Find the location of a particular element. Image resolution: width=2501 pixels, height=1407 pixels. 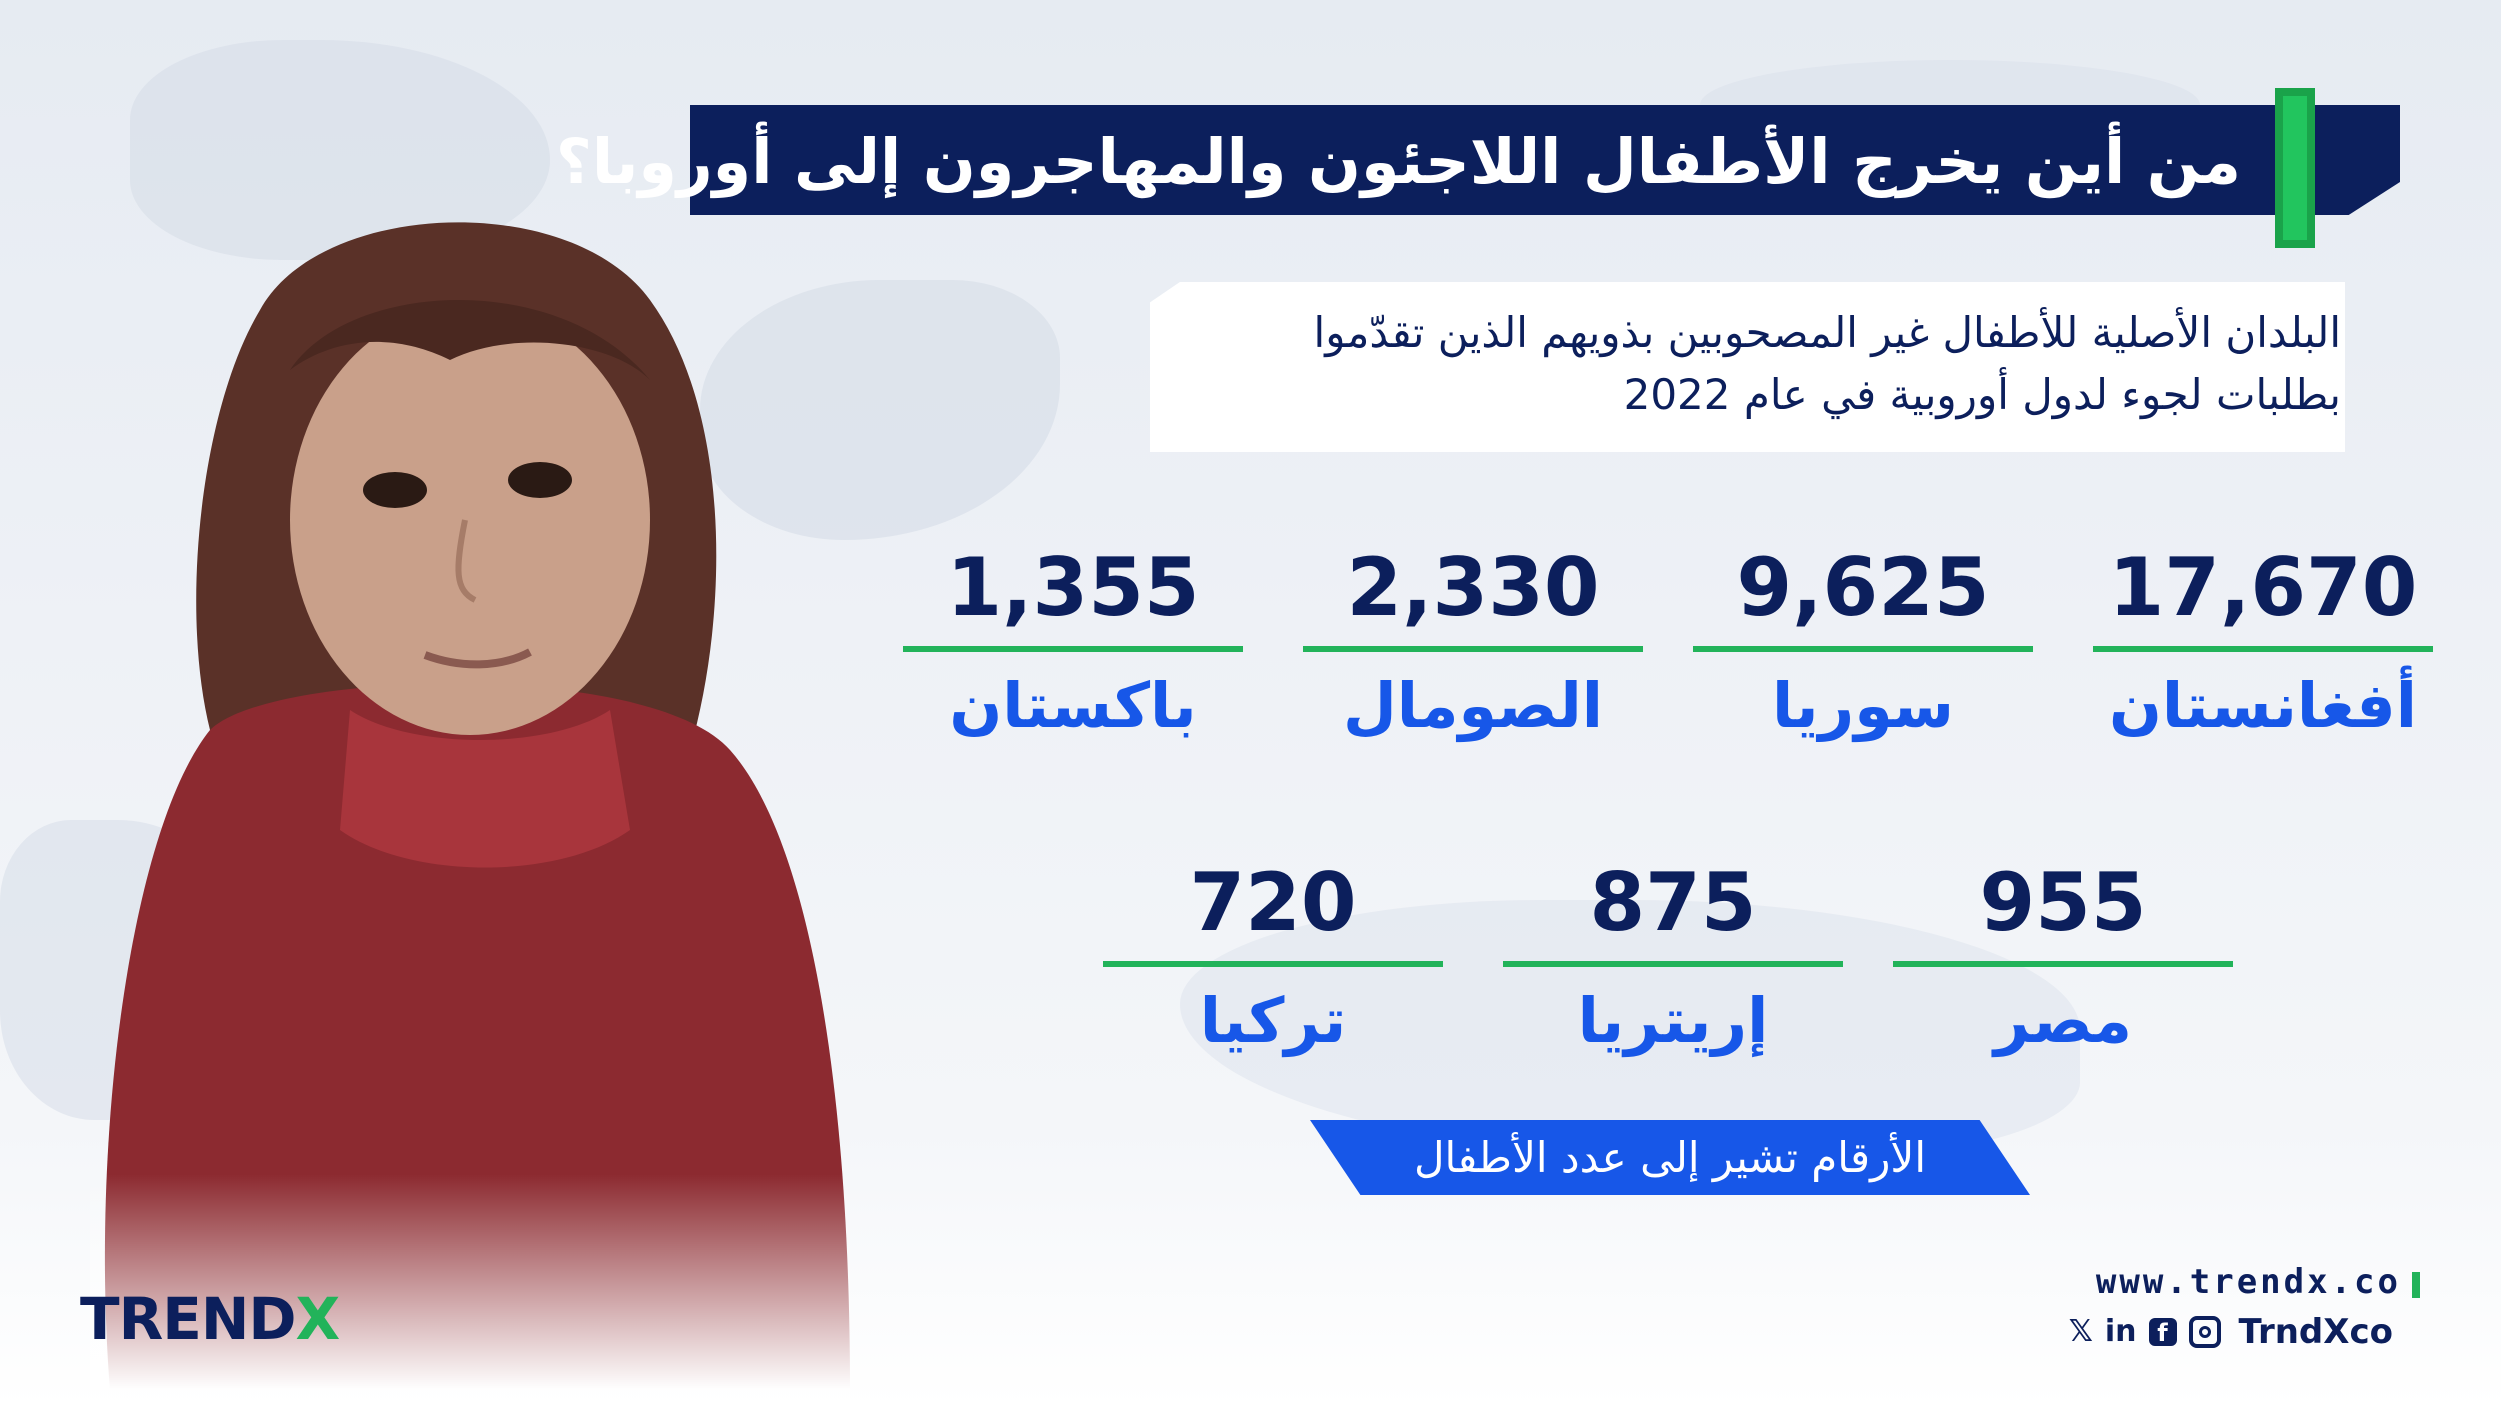

trendx-logo: TRENDX is located at coordinates (210, 1319).